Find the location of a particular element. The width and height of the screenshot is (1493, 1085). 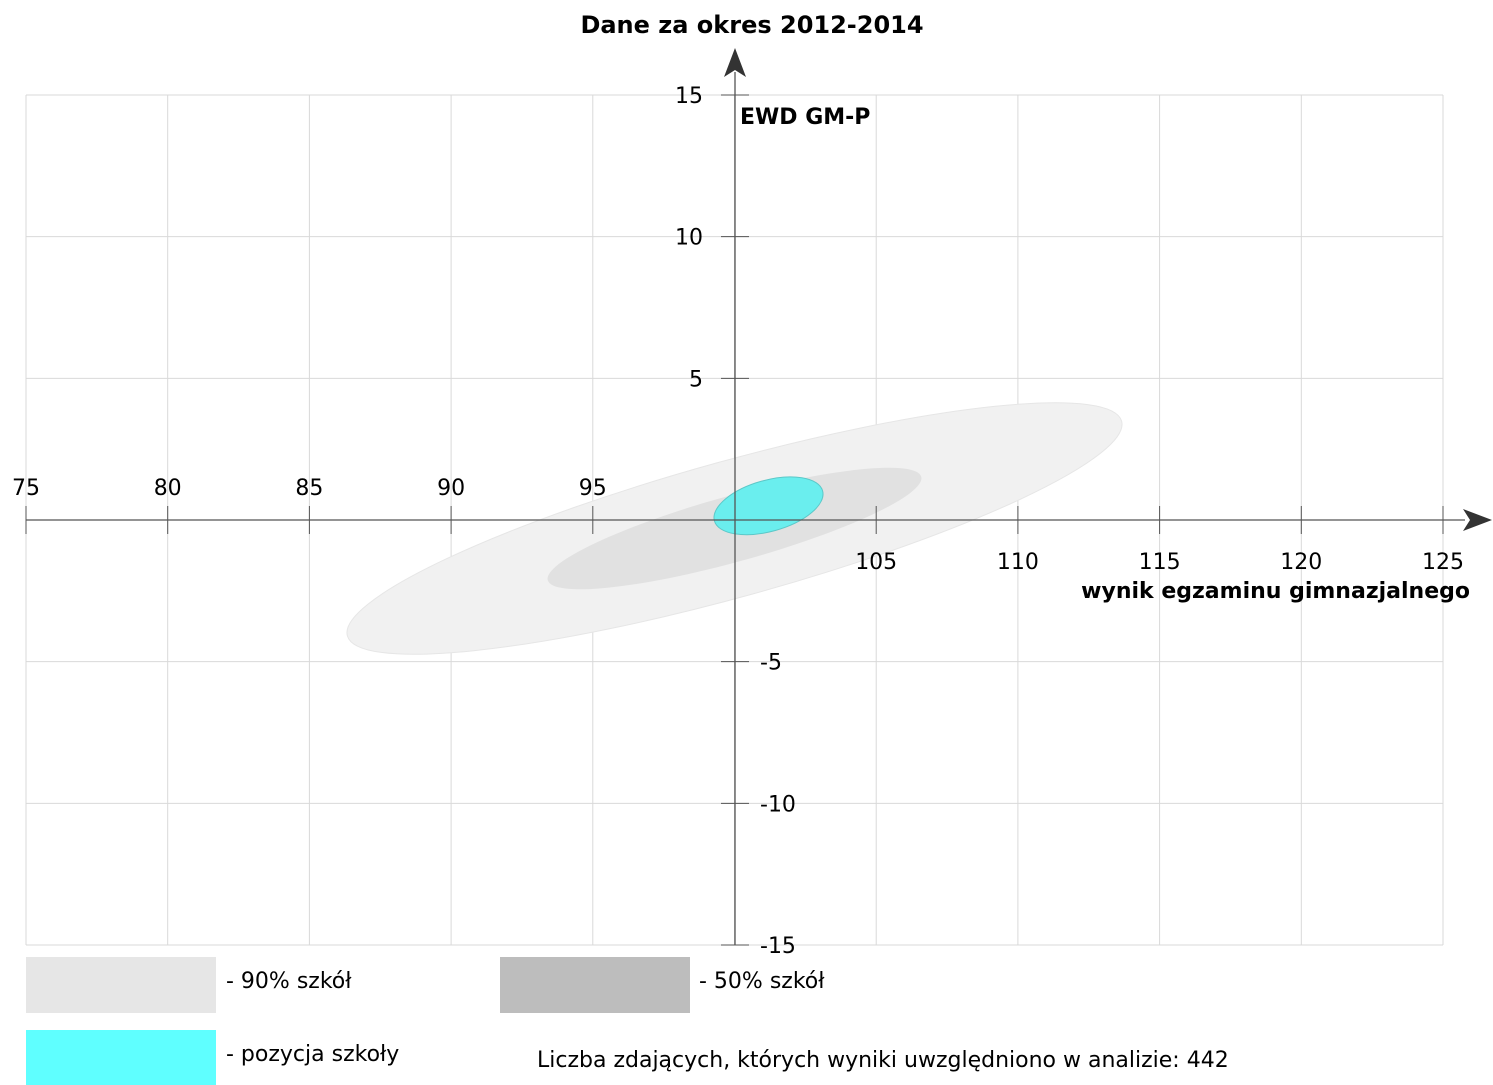

y-axis-arrow-icon is located at coordinates (735, 62).